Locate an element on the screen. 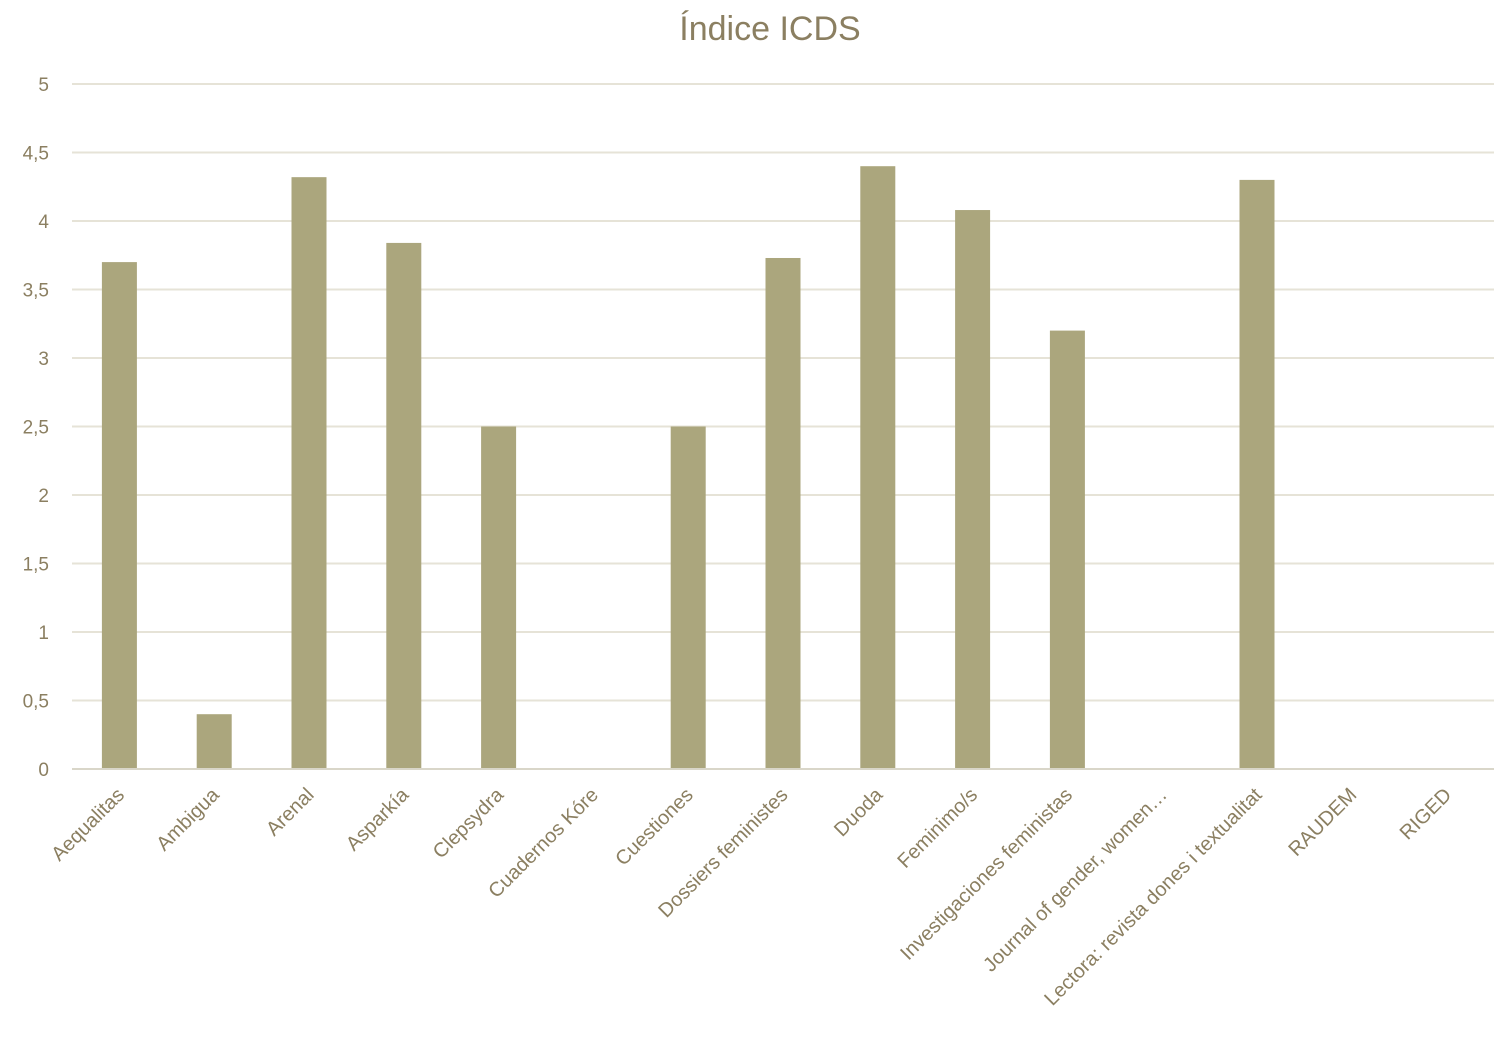 The width and height of the screenshot is (1494, 1043). y-tick-label: 0,5 is located at coordinates (36, 702).